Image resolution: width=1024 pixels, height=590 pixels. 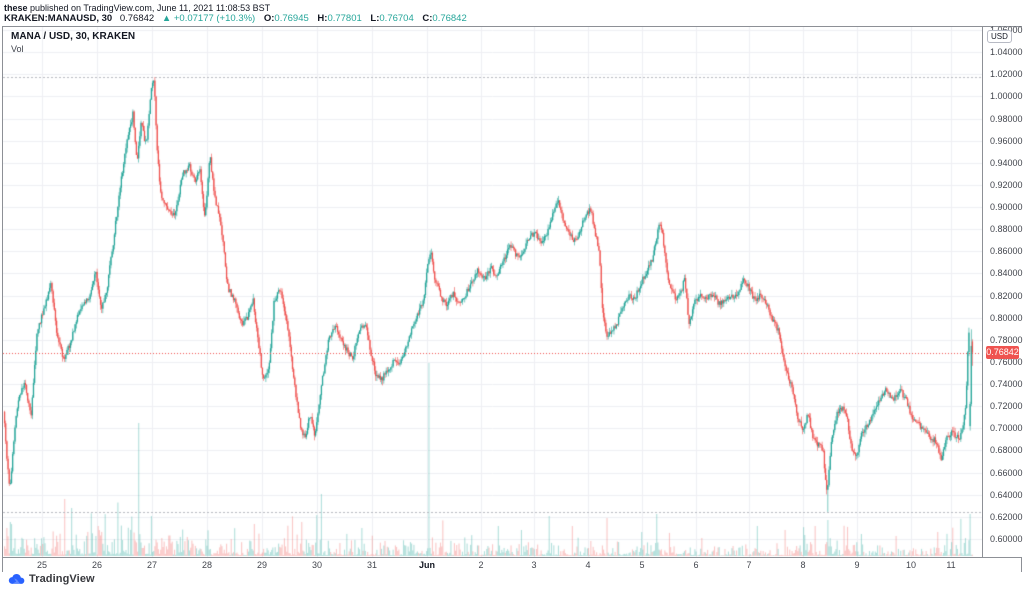 What do you see at coordinates (396, 18) in the screenshot?
I see `low-value: 0.76704` at bounding box center [396, 18].